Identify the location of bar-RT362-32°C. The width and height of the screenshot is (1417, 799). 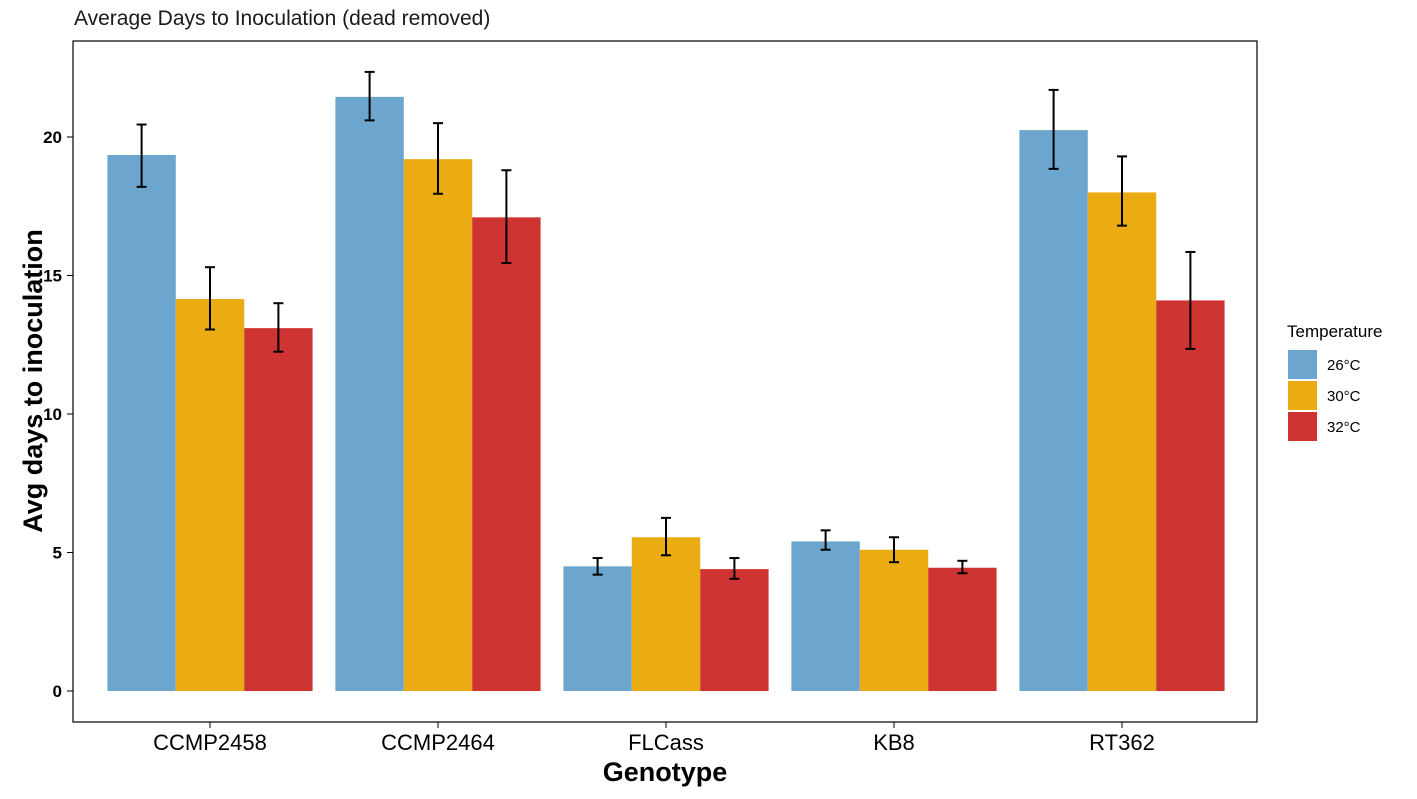
(1190, 495).